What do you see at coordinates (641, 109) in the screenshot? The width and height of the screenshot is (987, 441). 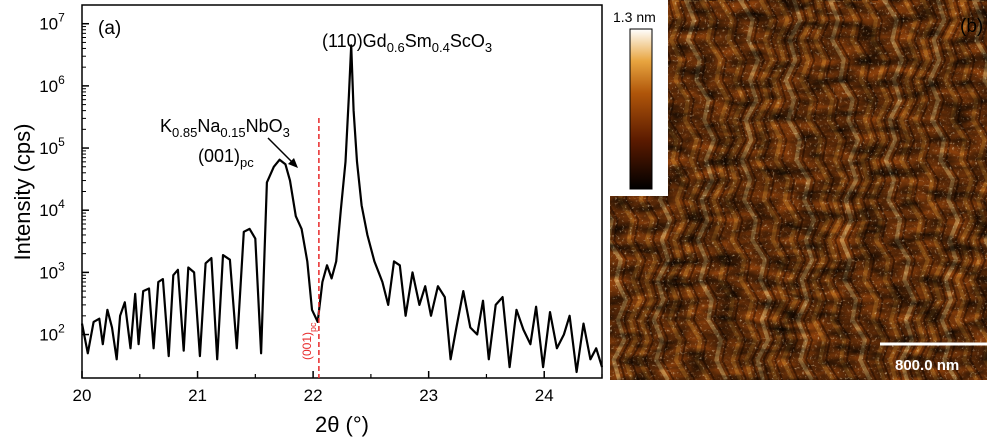 I see `colorbar` at bounding box center [641, 109].